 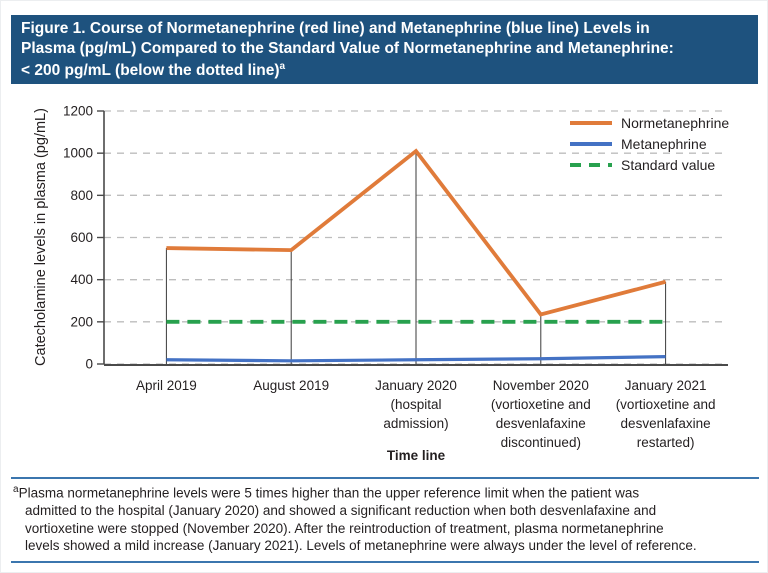 I want to click on legend-item-standard-value: Standard value, so click(x=649, y=164).